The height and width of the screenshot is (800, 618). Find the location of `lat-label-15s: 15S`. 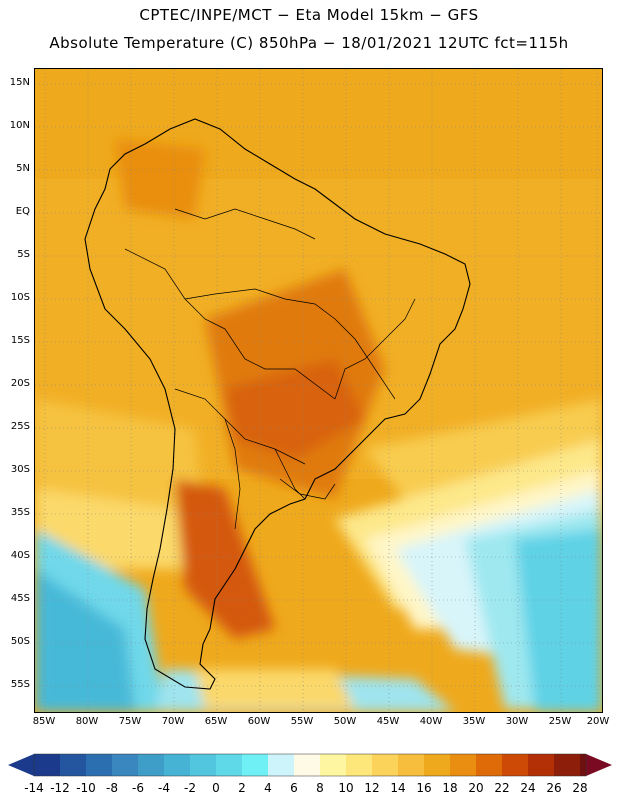

lat-label-15s: 15S is located at coordinates (20, 340).